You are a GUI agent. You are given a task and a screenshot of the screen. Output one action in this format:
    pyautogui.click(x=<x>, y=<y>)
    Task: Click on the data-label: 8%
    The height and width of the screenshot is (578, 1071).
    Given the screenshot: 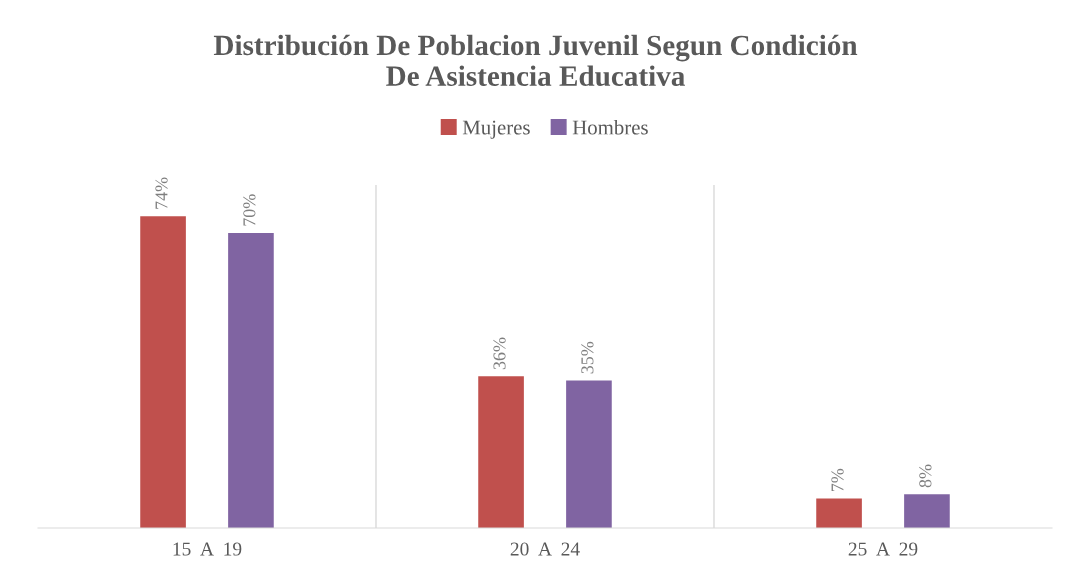 What is the action you would take?
    pyautogui.click(x=925, y=476)
    